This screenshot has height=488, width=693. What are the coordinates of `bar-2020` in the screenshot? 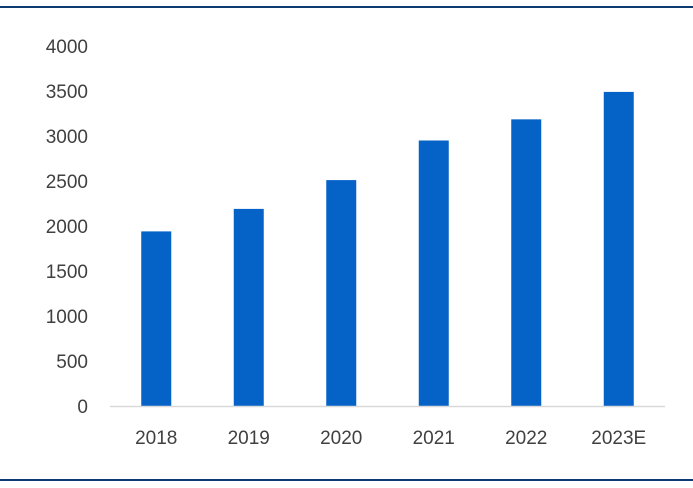 It's located at (341, 293).